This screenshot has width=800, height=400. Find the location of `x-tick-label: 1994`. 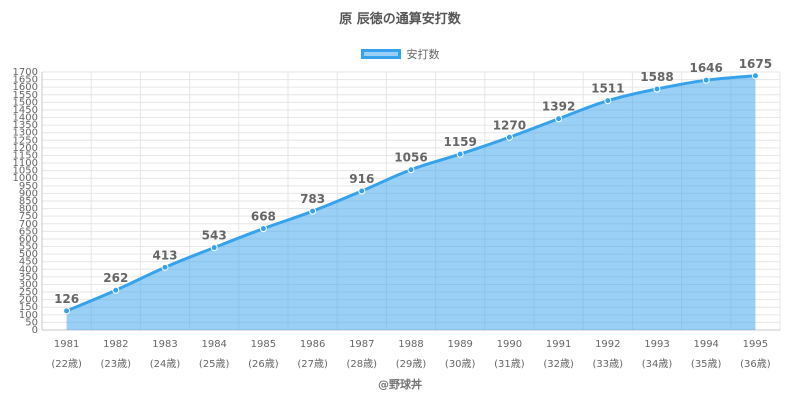

x-tick-label: 1994 is located at coordinates (705, 344).